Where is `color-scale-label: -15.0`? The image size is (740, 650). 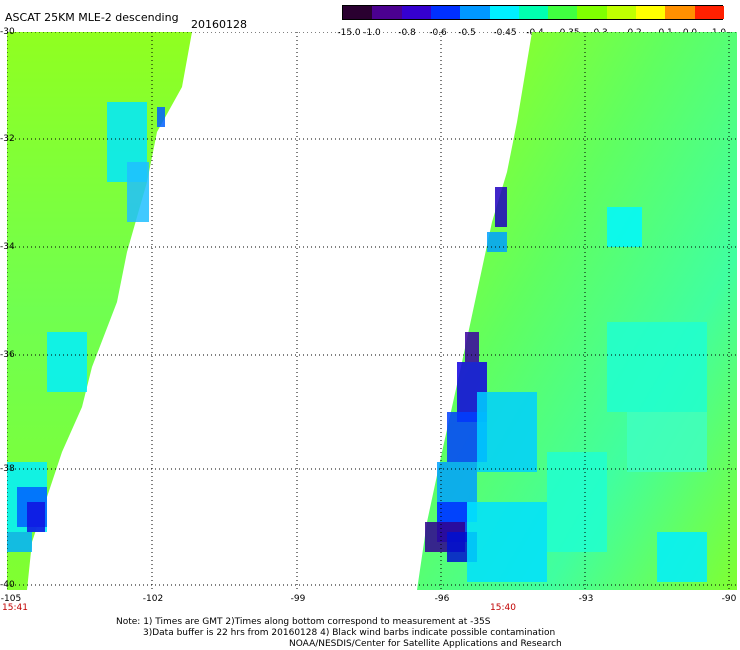
color-scale-label: -15.0 is located at coordinates (349, 33).